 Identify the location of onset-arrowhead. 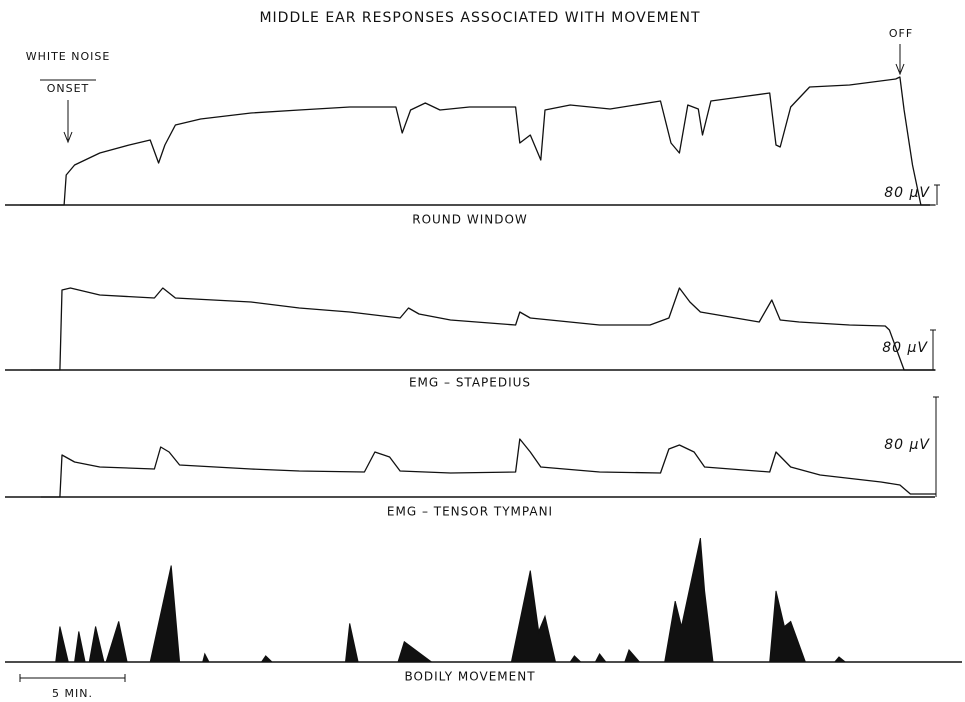
(68, 137).